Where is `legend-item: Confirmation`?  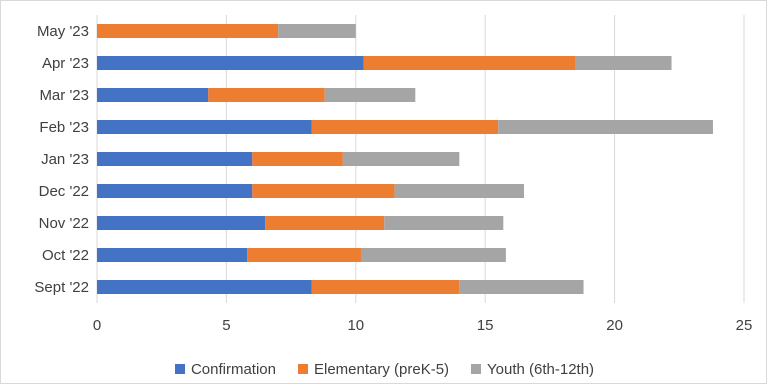
legend-item: Confirmation is located at coordinates (225, 369).